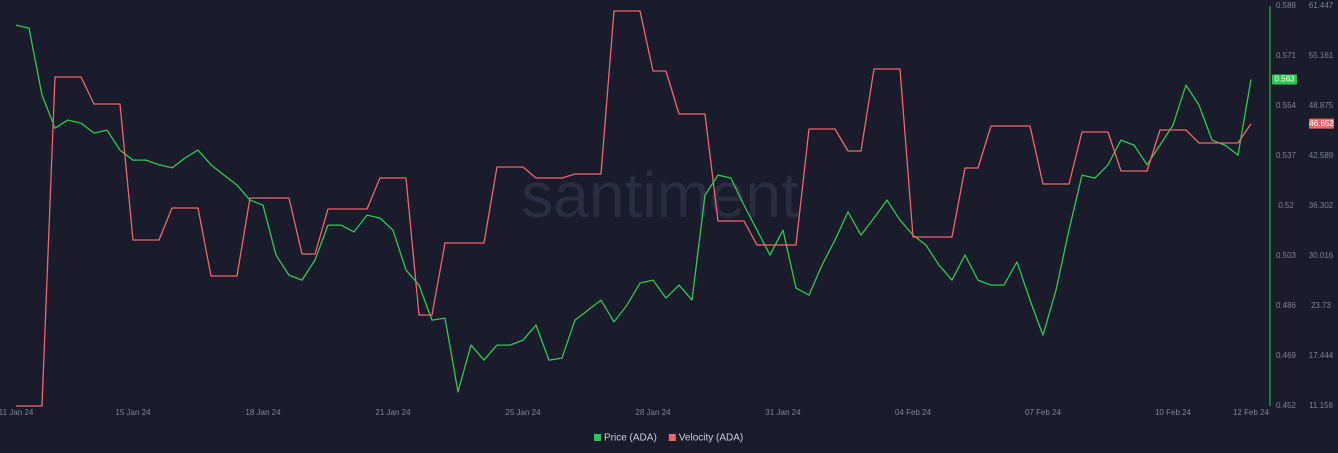 The height and width of the screenshot is (453, 1338). I want to click on y2-tick-label: 48.875, so click(1321, 105).